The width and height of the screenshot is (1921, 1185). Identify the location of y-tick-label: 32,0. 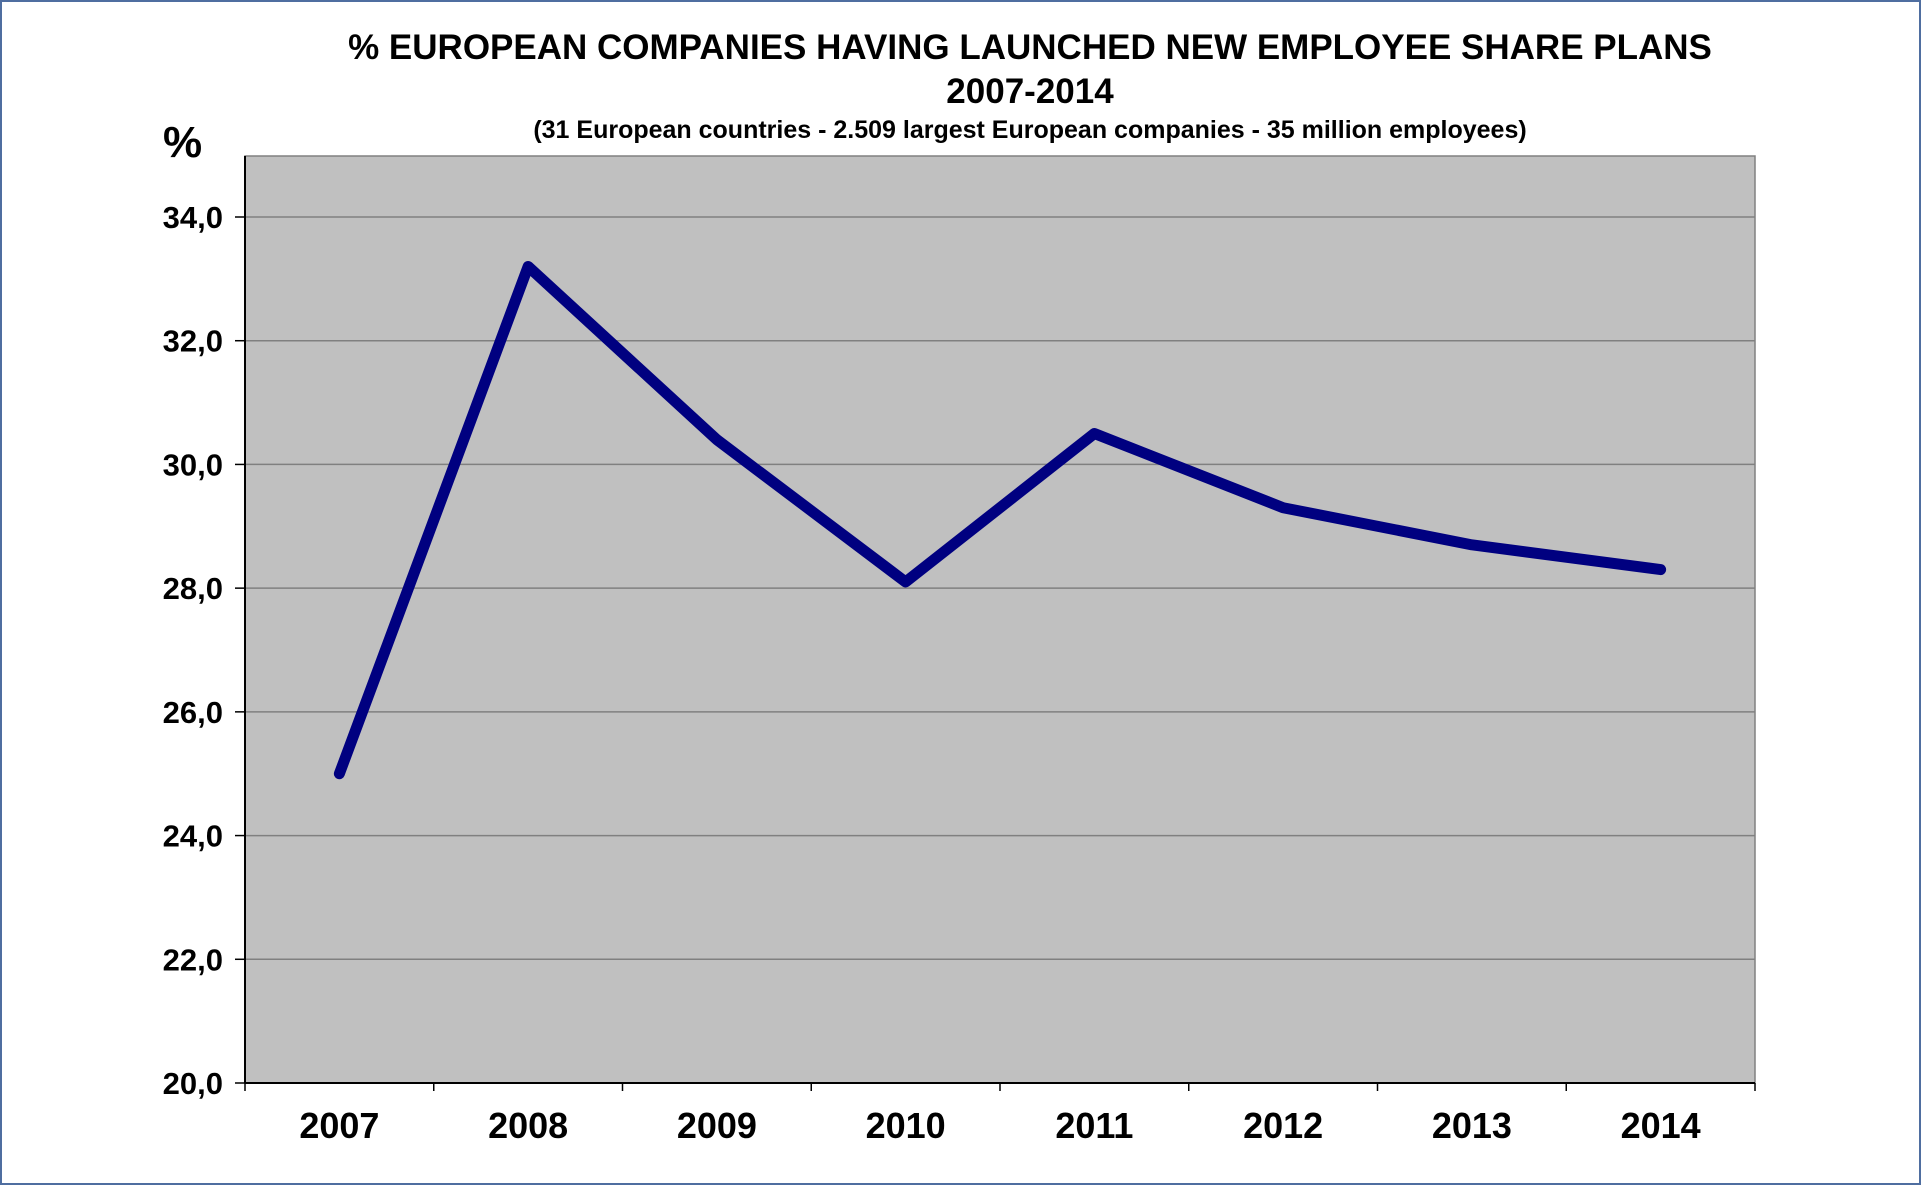
(193, 341).